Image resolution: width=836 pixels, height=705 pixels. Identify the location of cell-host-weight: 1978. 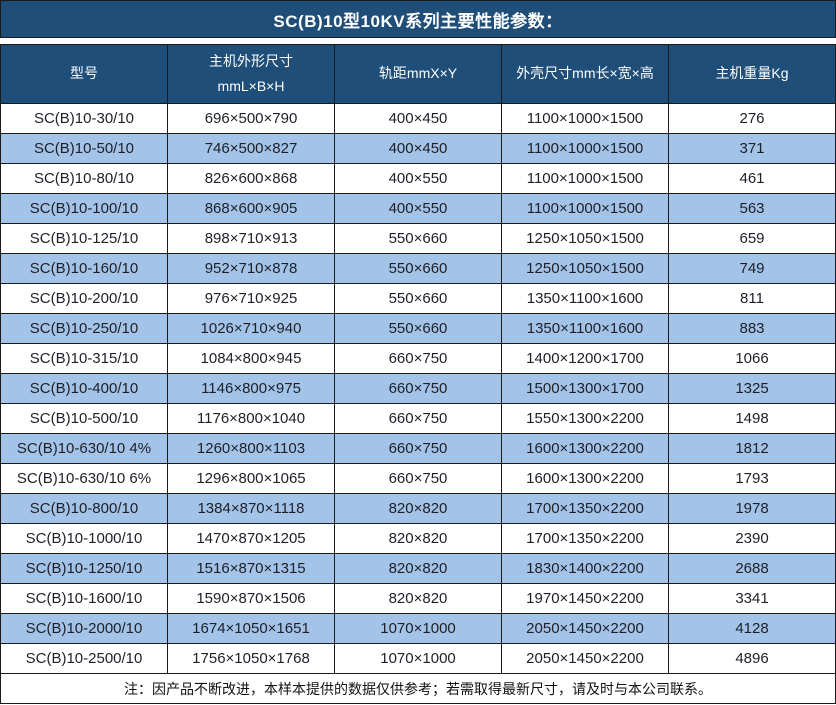
(752, 508).